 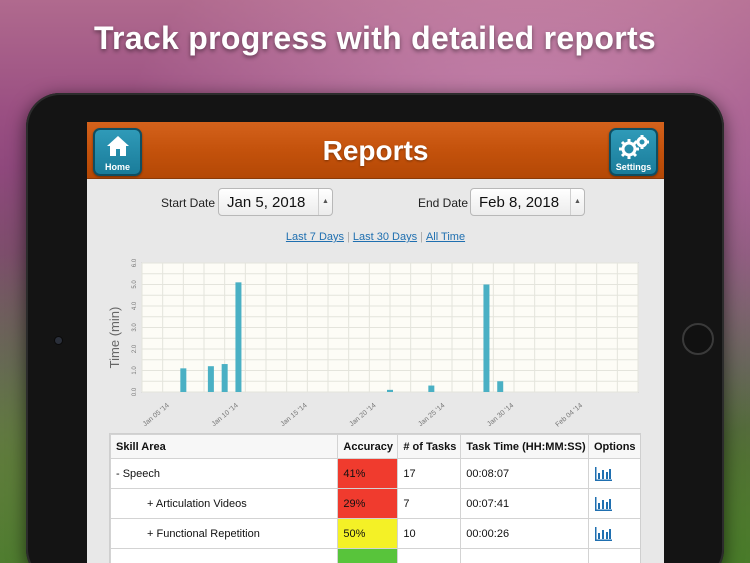 I want to click on column-header-task-time: Task Time (HH:MM:SS), so click(x=524, y=446).